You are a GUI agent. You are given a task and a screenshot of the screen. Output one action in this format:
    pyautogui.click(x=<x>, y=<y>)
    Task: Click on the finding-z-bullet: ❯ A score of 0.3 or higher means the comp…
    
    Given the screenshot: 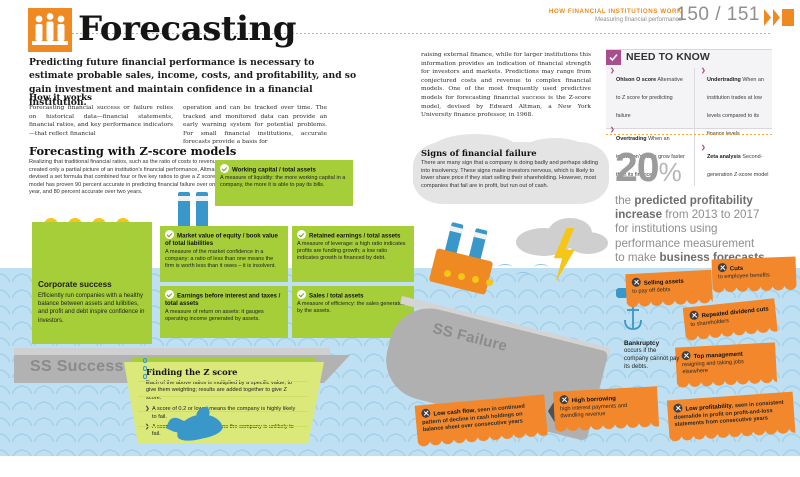 What is the action you would take?
    pyautogui.click(x=221, y=431)
    